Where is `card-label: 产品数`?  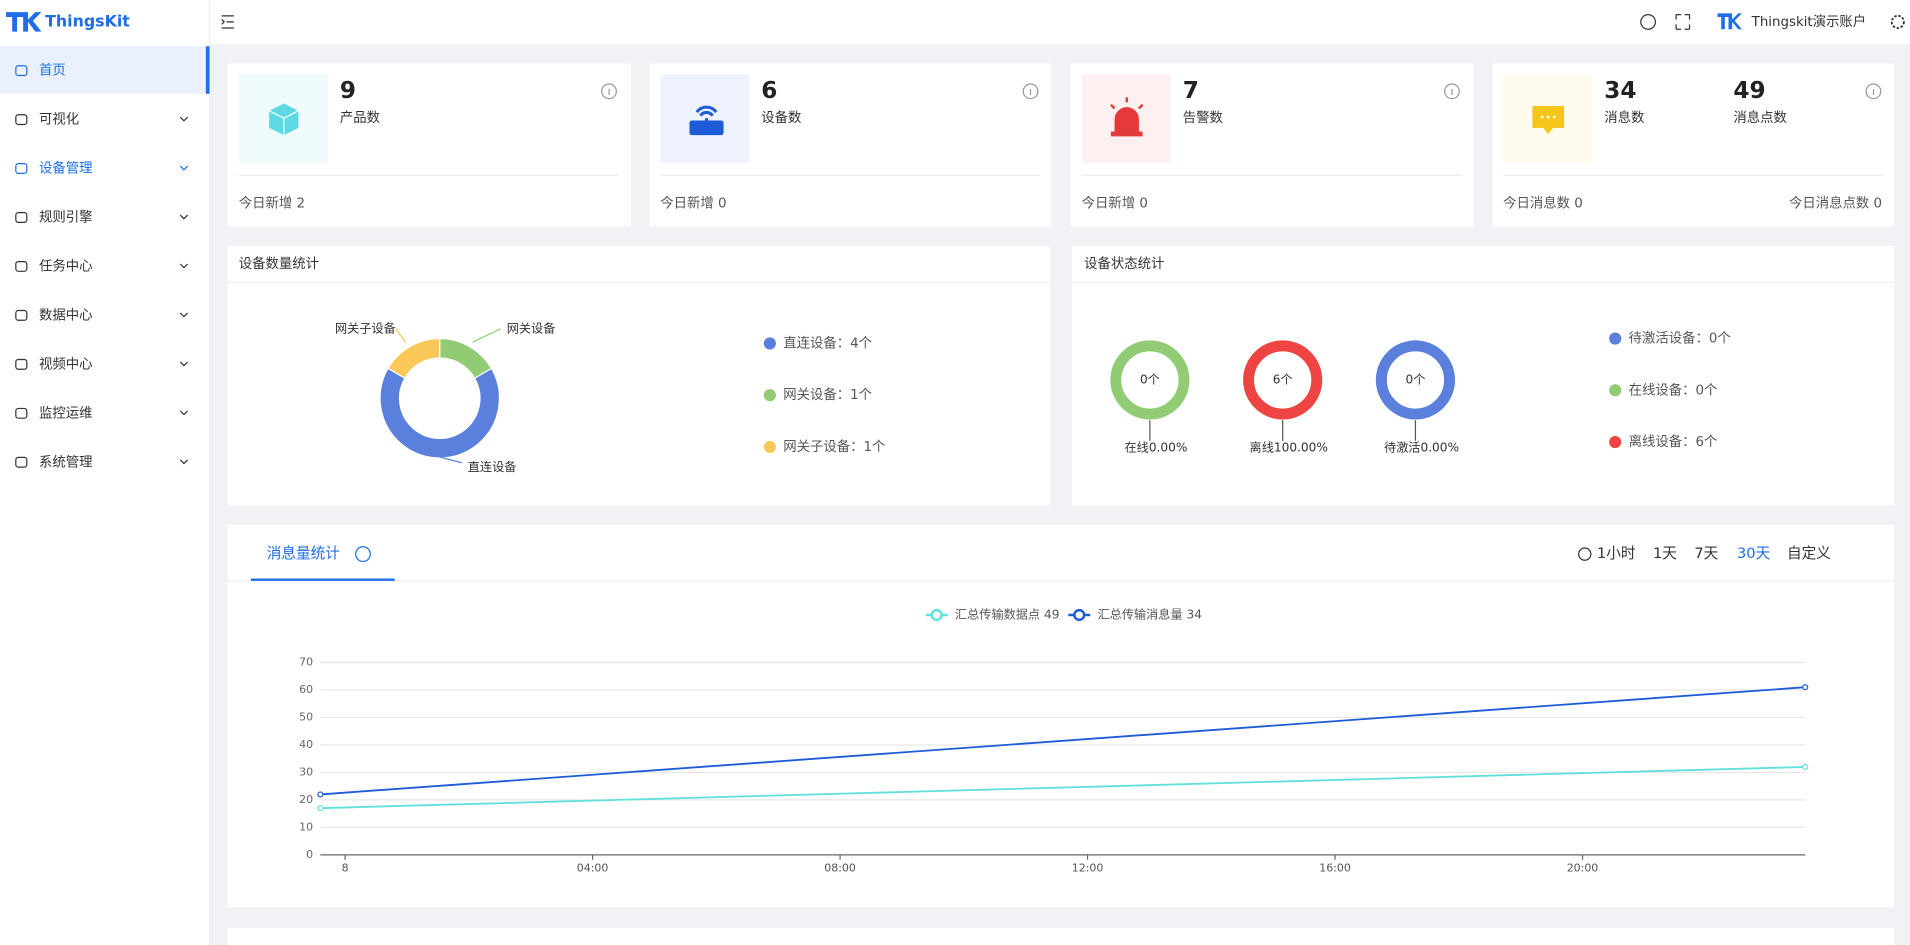 card-label: 产品数 is located at coordinates (360, 118).